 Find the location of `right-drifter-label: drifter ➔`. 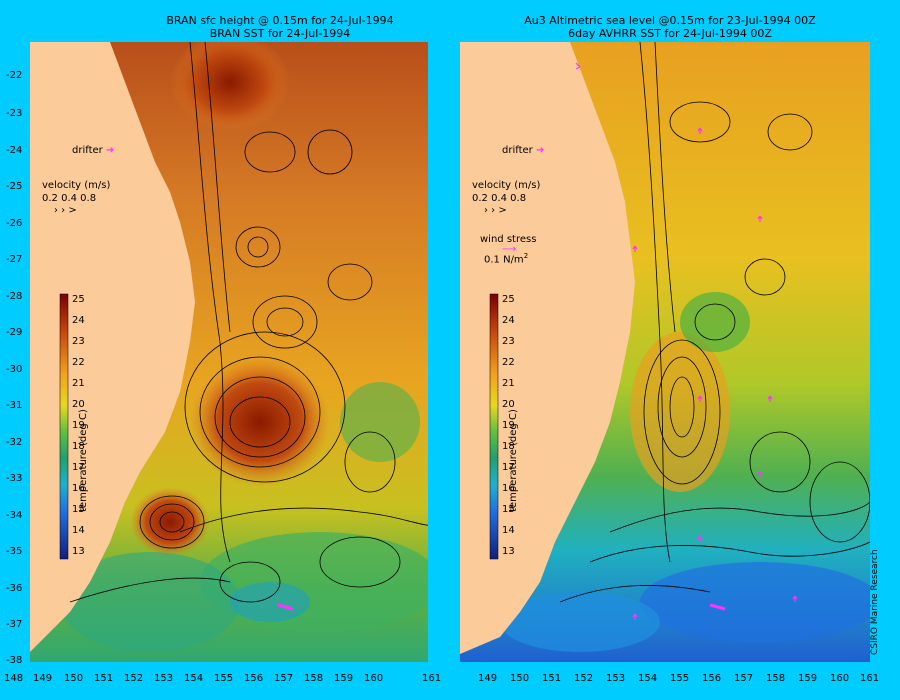

right-drifter-label: drifter ➔ is located at coordinates (523, 150).